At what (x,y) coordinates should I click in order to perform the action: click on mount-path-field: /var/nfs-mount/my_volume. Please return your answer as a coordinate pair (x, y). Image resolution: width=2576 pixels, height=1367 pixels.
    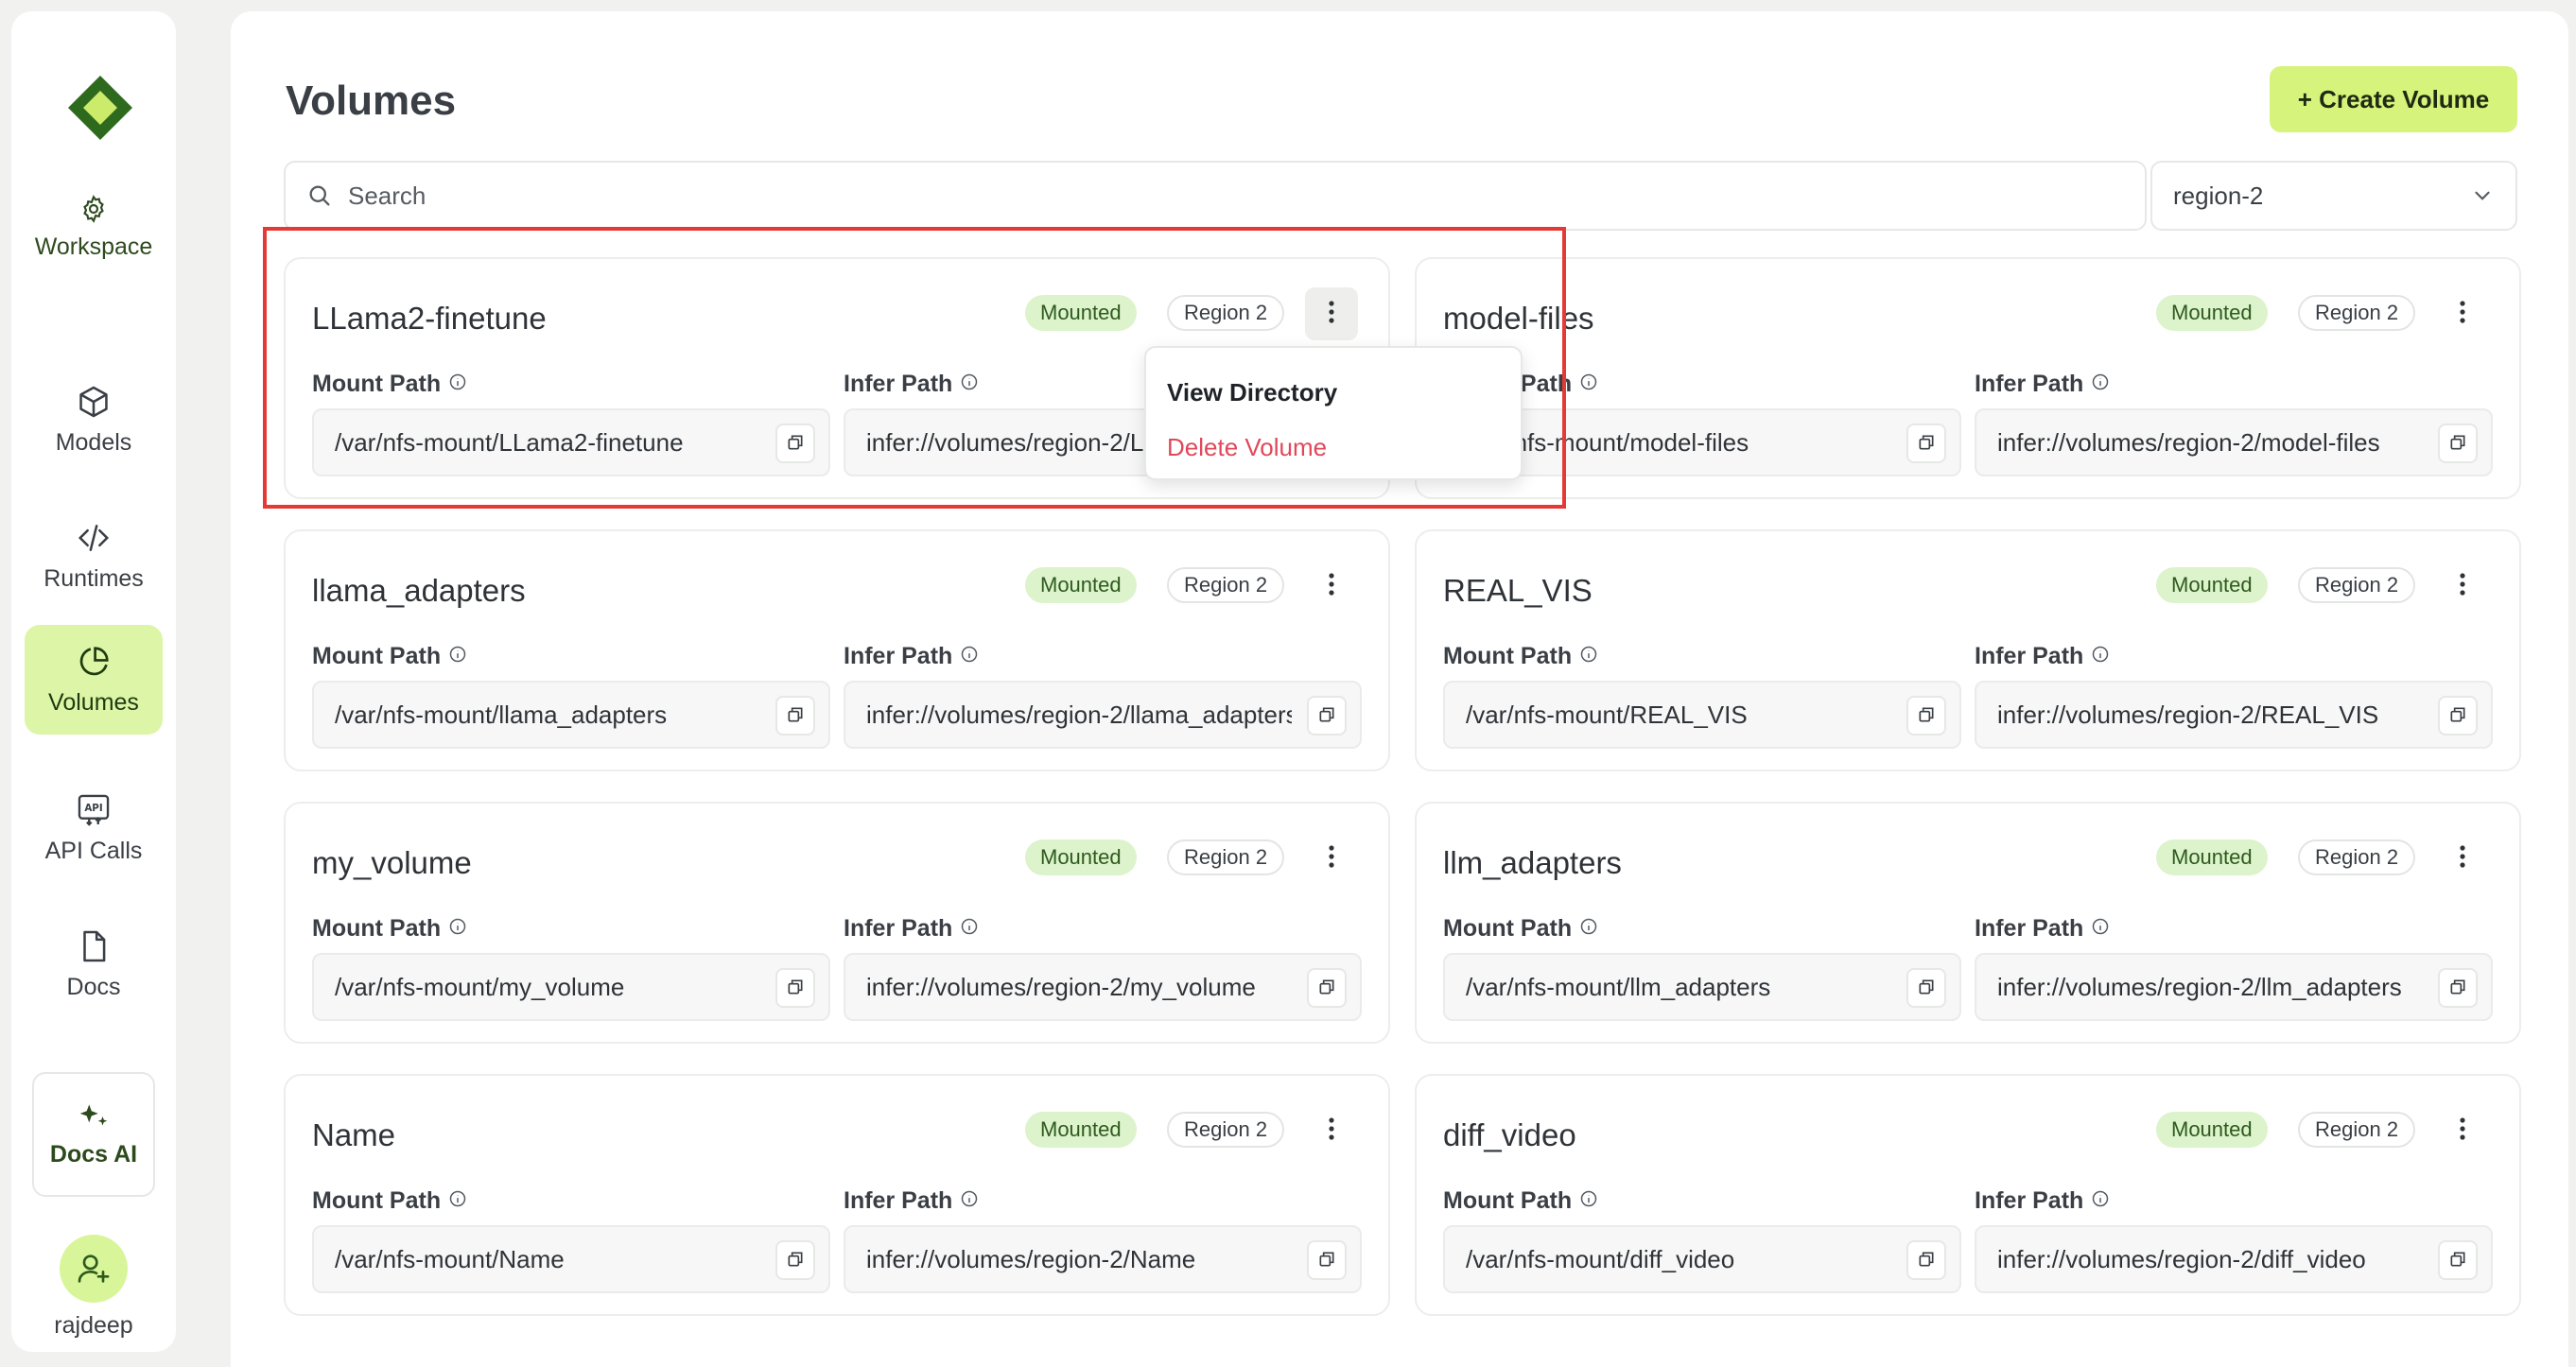
    Looking at the image, I should click on (571, 987).